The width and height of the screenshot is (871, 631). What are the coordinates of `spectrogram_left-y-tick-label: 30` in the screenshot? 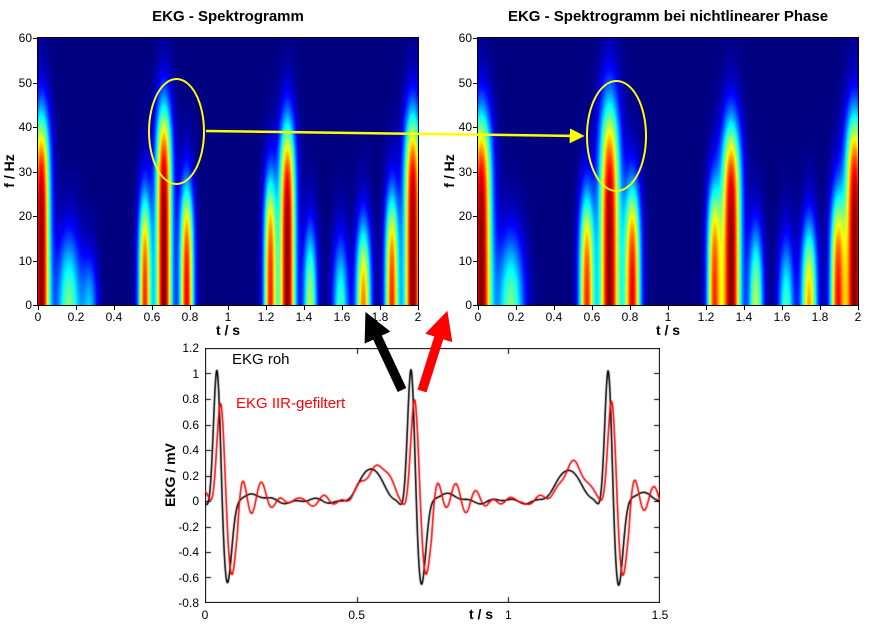 It's located at (25, 171).